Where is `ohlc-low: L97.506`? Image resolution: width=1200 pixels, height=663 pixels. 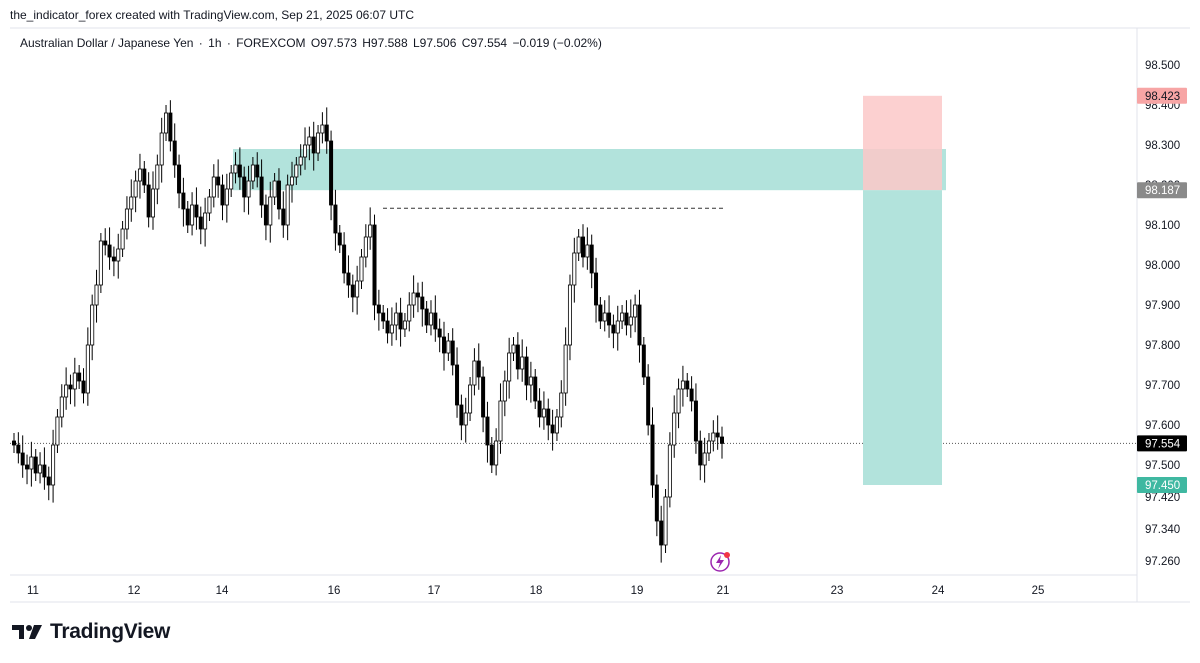 ohlc-low: L97.506 is located at coordinates (434, 43).